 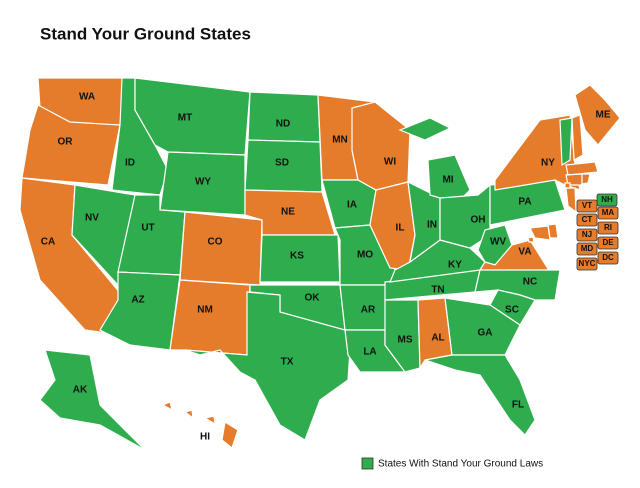 What do you see at coordinates (288, 212) in the screenshot?
I see `state-label: NE` at bounding box center [288, 212].